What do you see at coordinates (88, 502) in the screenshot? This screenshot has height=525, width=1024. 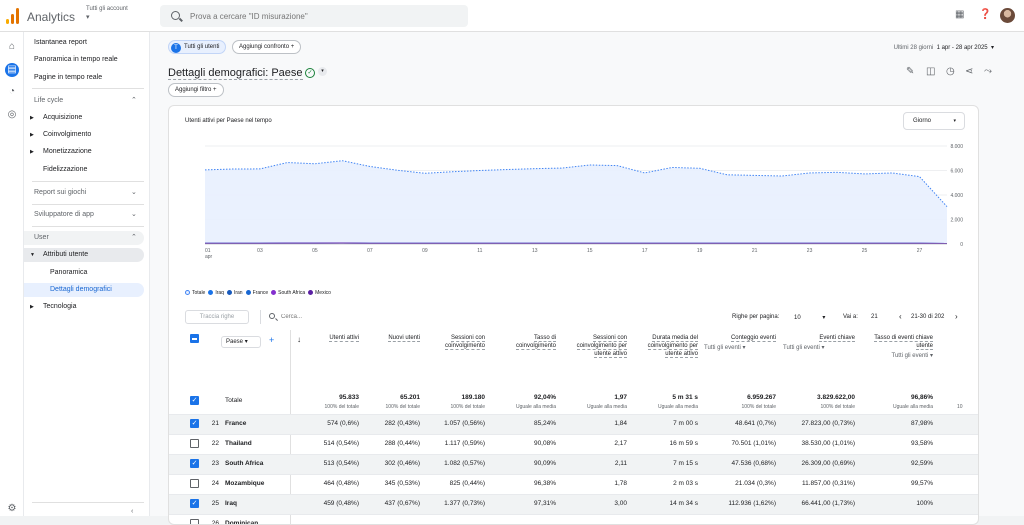 I see `nav-divider` at bounding box center [88, 502].